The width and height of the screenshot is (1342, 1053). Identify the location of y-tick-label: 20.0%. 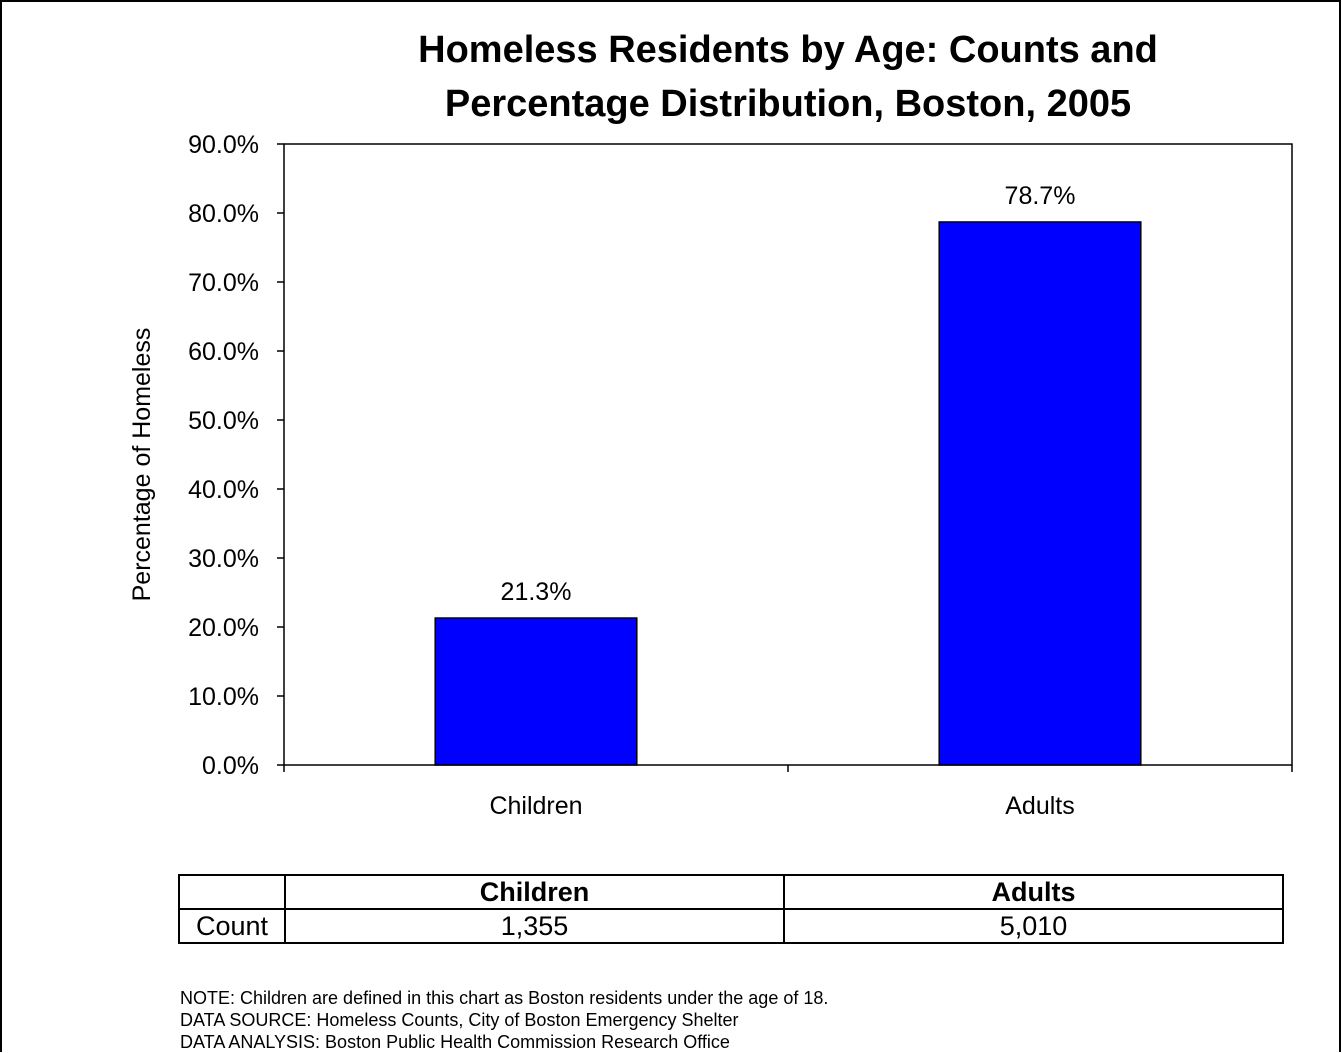
(223, 628).